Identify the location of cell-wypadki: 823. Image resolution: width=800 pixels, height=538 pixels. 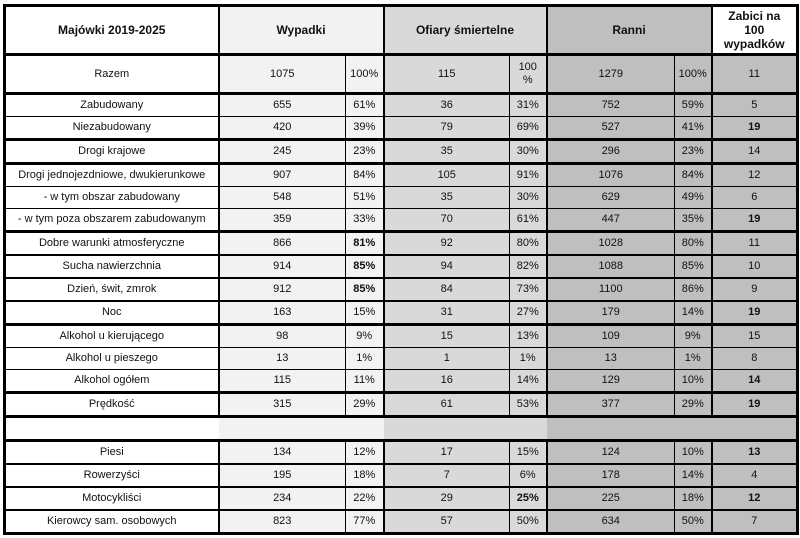
(281, 522).